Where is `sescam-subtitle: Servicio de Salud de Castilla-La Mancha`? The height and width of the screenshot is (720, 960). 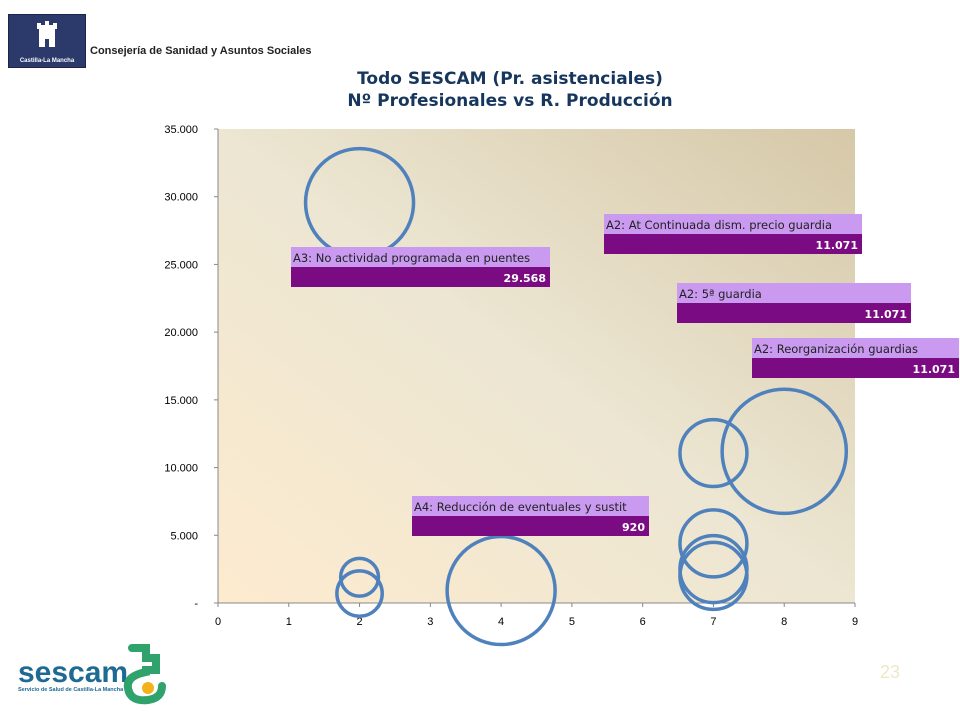
sescam-subtitle: Servicio de Salud de Castilla-La Mancha is located at coordinates (71, 690).